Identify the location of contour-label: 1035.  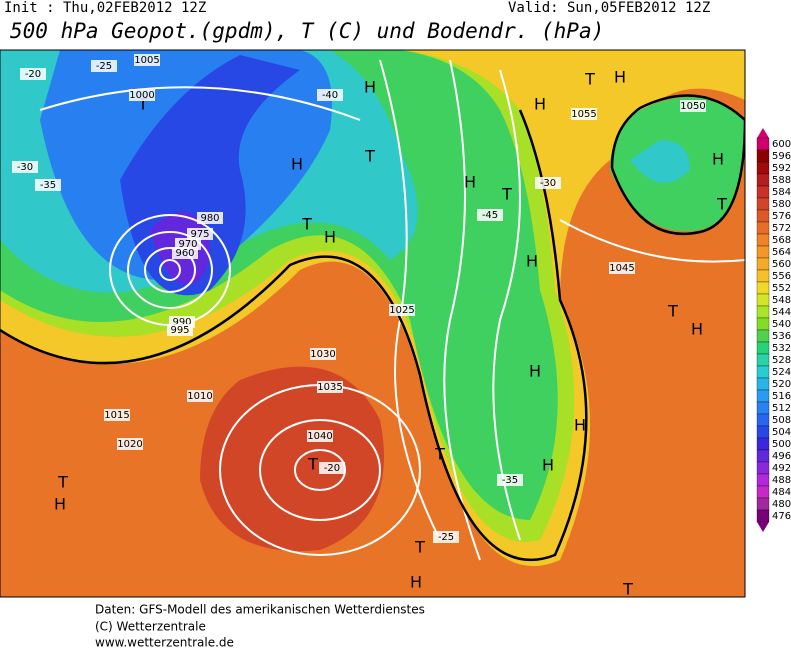
(329, 387).